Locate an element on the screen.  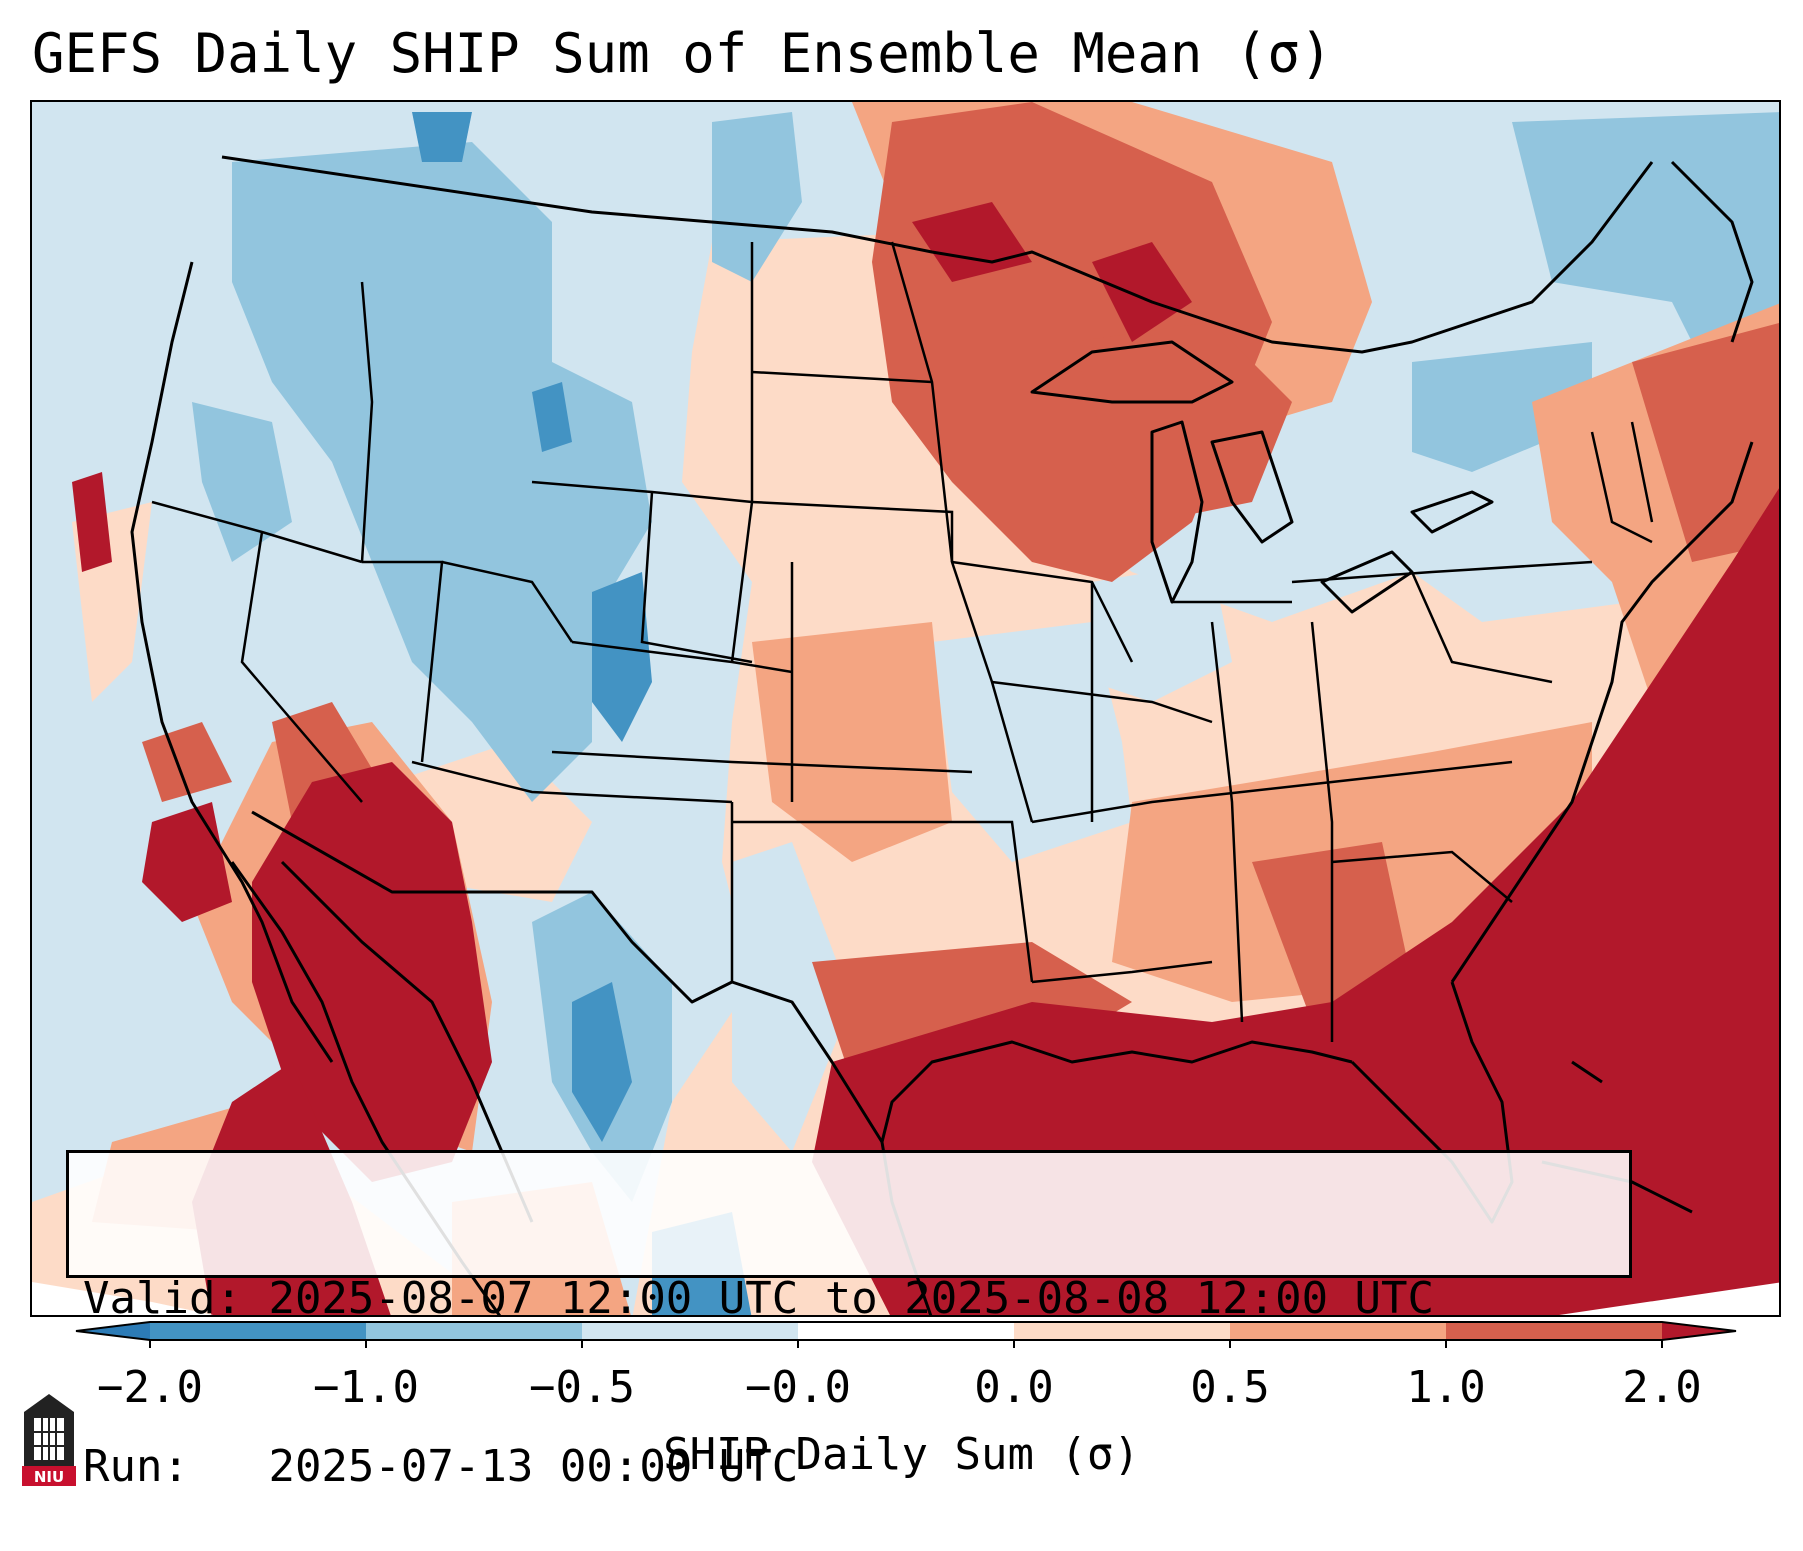
svg-text: NIU is located at coordinates (49, 1477).